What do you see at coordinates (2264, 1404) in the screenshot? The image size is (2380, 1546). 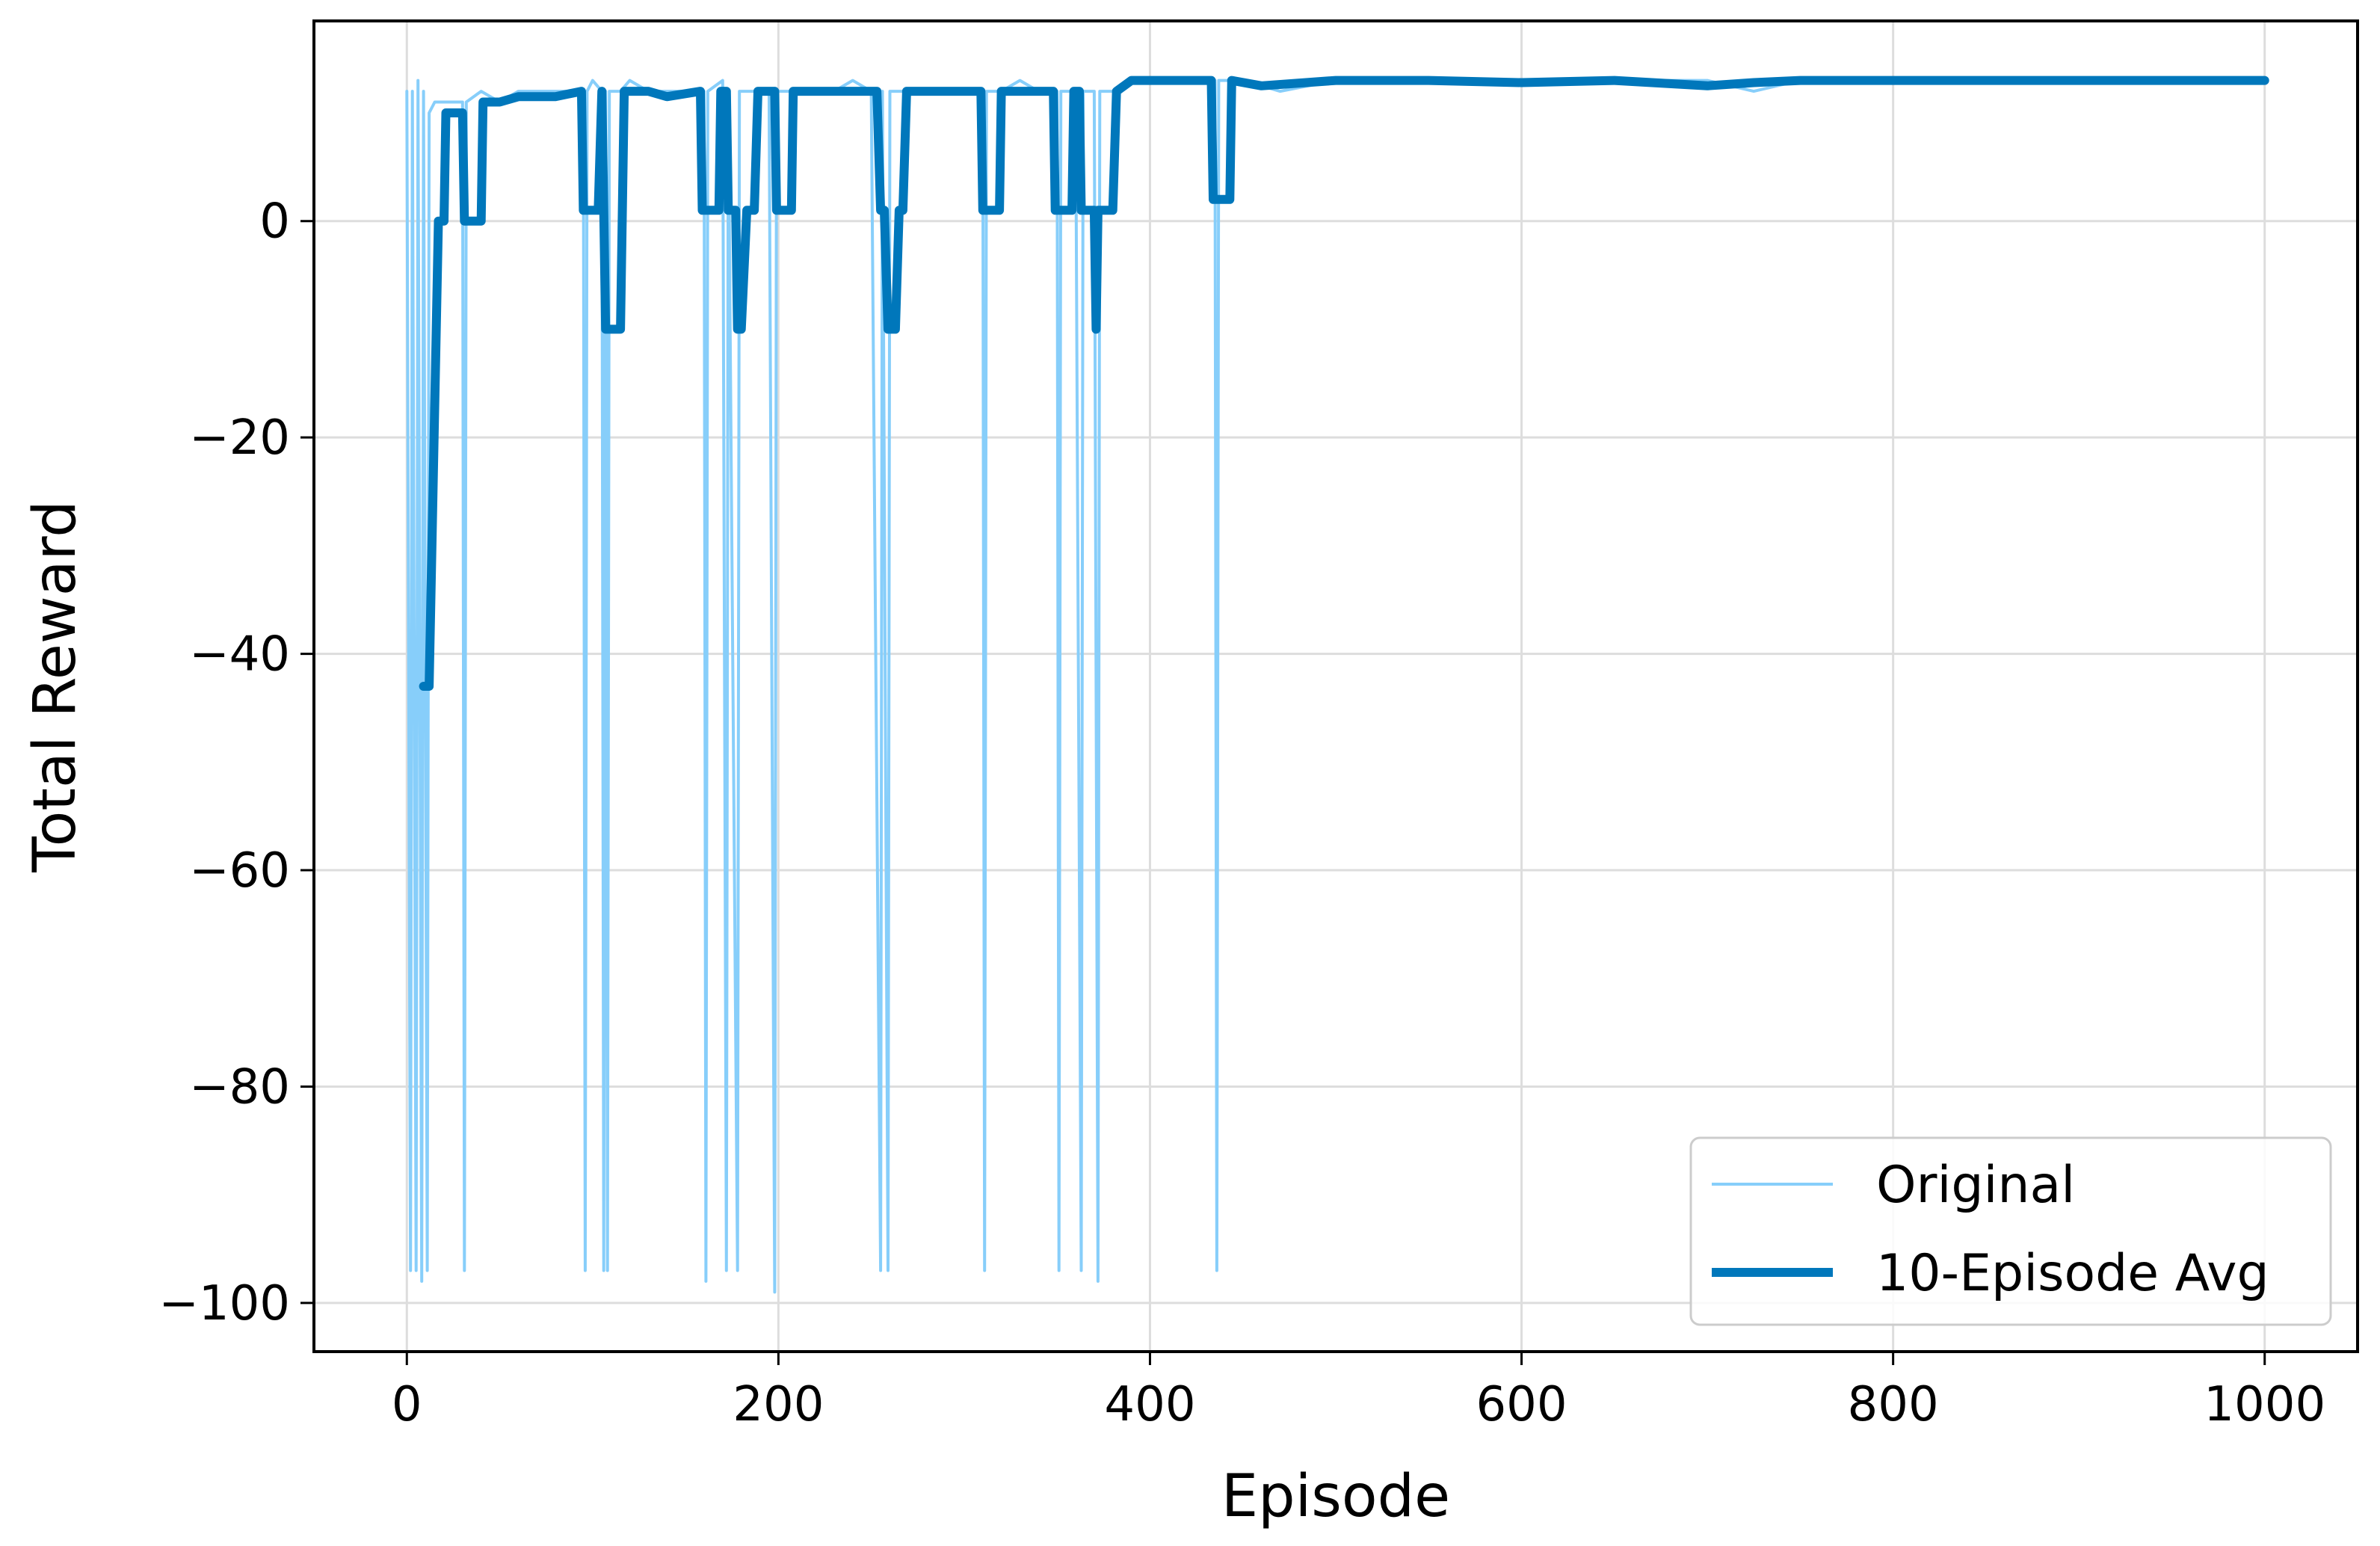 I see `x-tick-label: 1000` at bounding box center [2264, 1404].